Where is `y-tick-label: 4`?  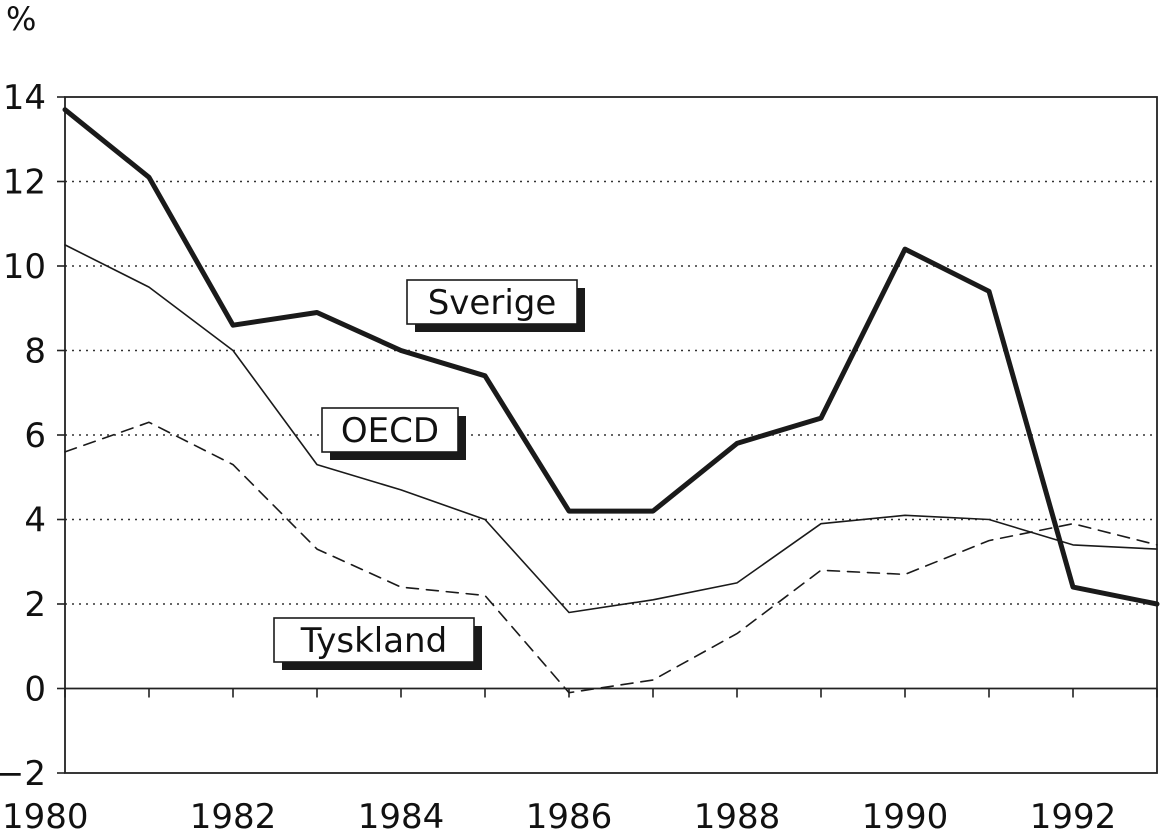 y-tick-label: 4 is located at coordinates (35, 521).